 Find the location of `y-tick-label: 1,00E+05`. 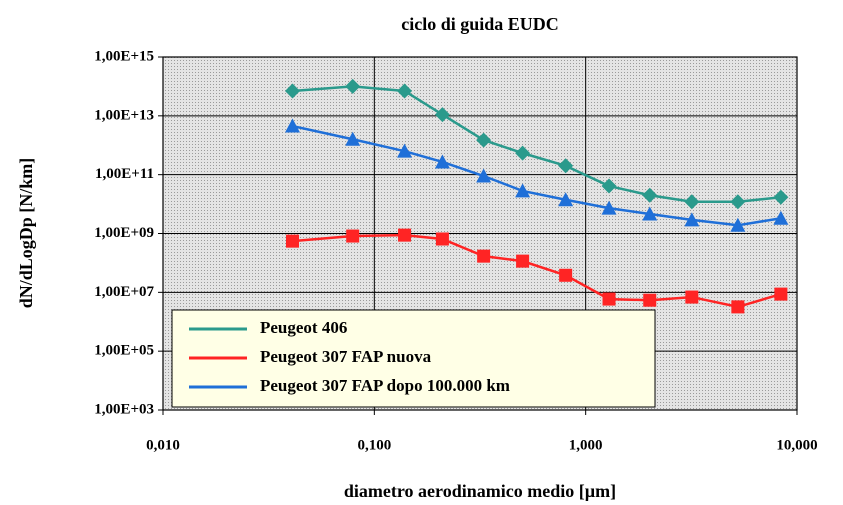

y-tick-label: 1,00E+05 is located at coordinates (124, 351).